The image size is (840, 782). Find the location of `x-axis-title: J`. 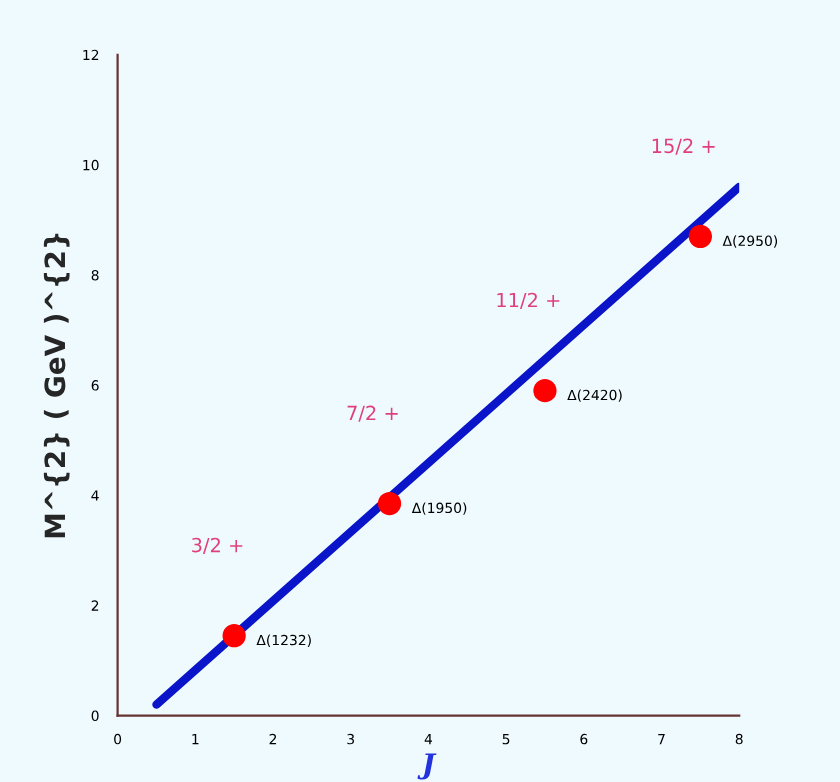

x-axis-title: J is located at coordinates (427, 766).